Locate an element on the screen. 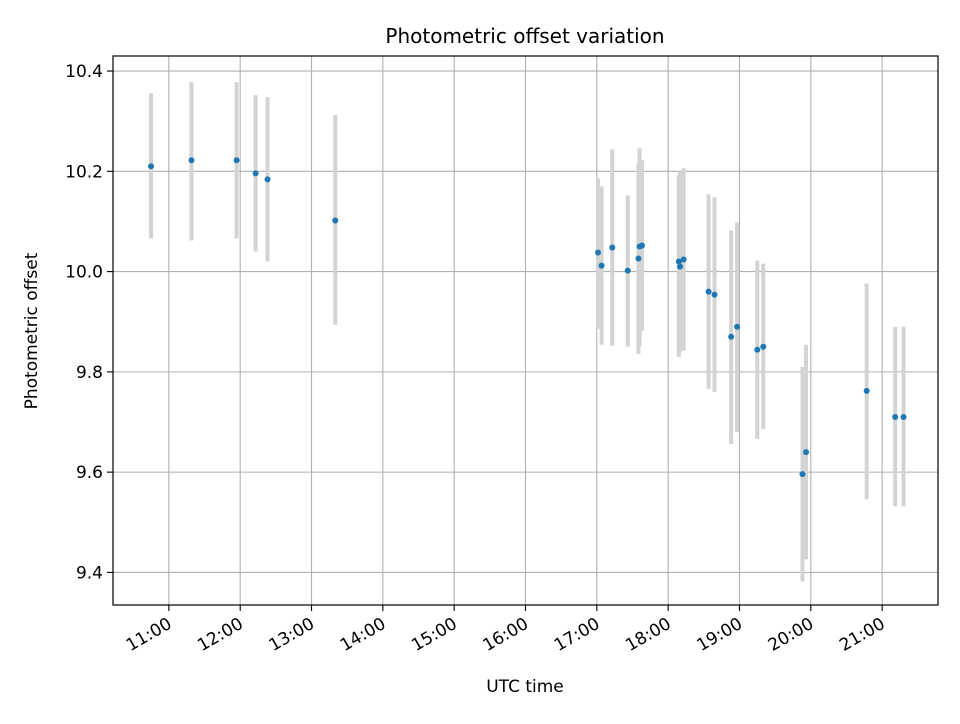 The height and width of the screenshot is (724, 960). y-tick-label: 9.4 is located at coordinates (89, 573).